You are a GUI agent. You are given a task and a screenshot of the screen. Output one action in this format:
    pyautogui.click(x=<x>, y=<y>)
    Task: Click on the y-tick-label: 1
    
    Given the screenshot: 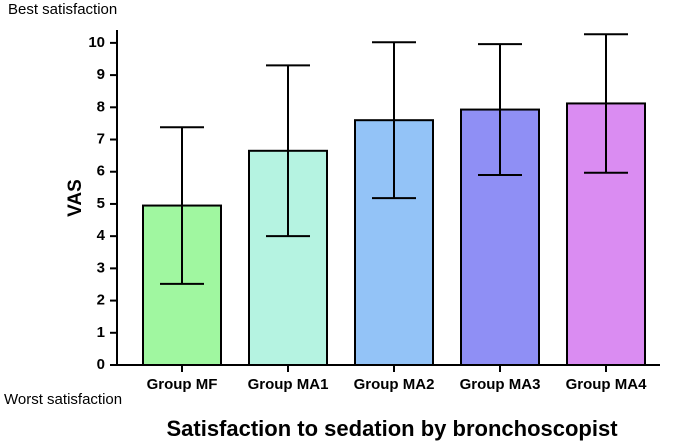 What is the action you would take?
    pyautogui.click(x=101, y=332)
    